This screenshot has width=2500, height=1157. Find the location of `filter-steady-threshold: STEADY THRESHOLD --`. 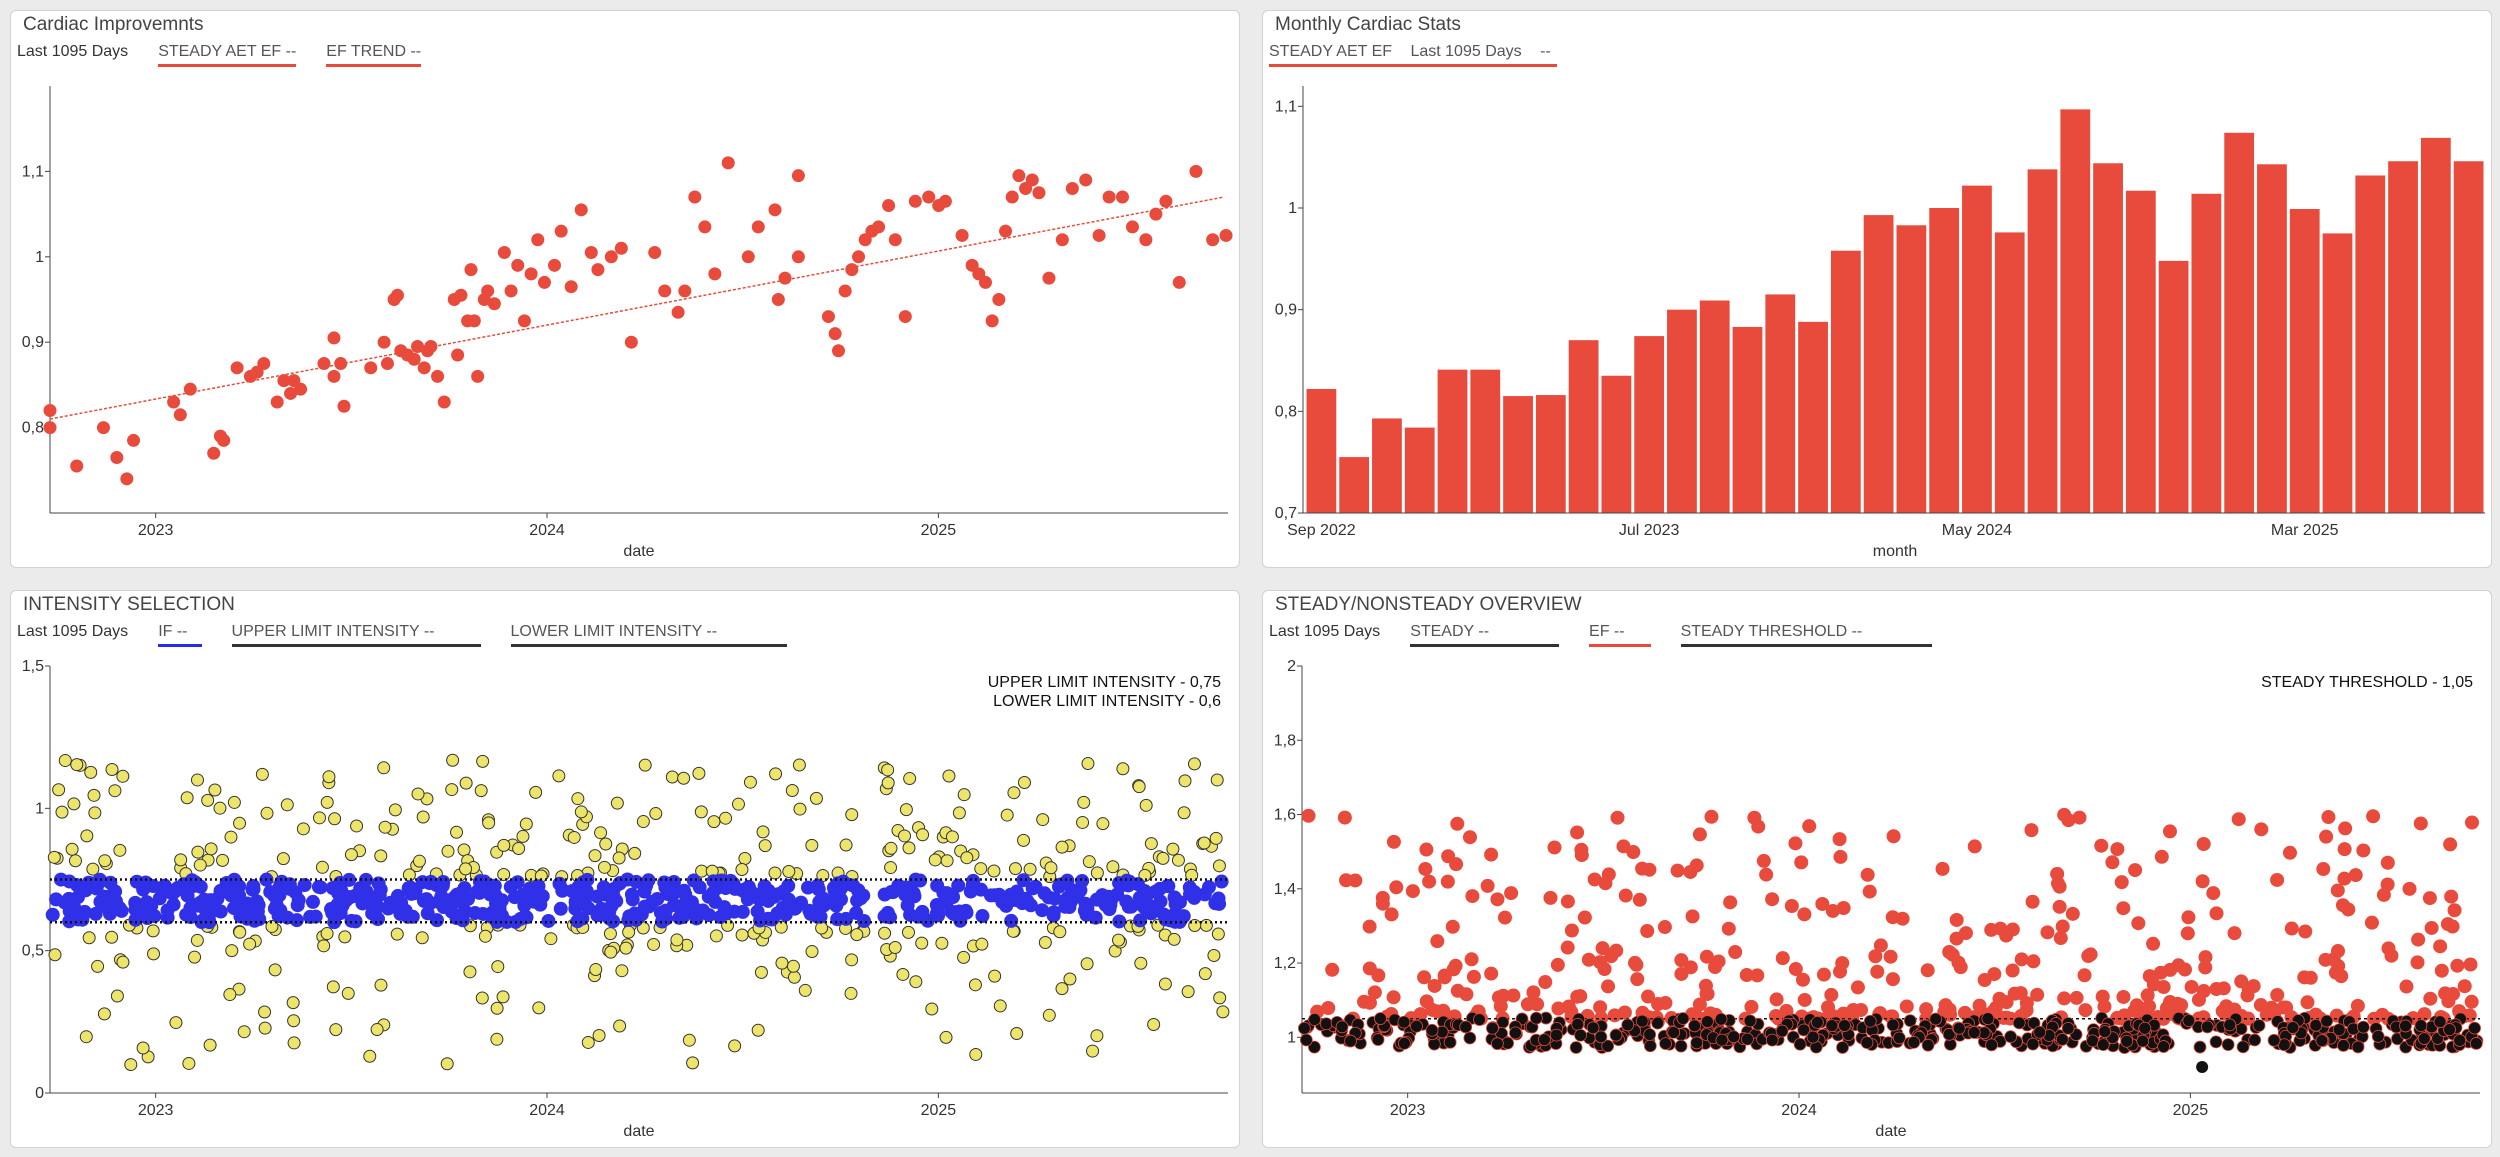

filter-steady-threshold: STEADY THRESHOLD -- is located at coordinates (1806, 634).